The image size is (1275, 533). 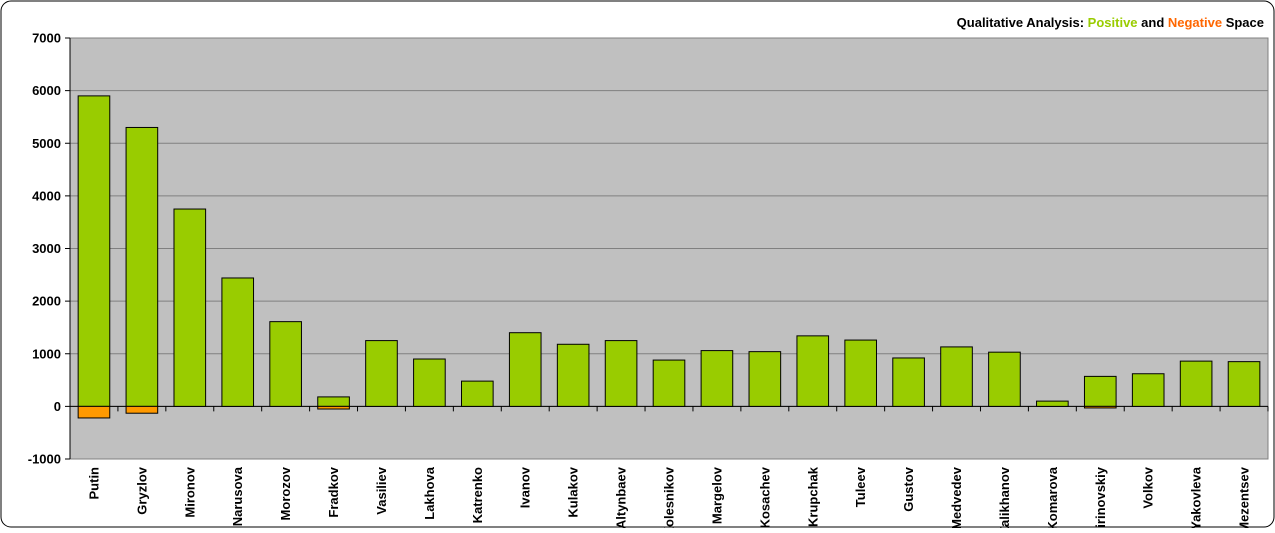 What do you see at coordinates (285, 364) in the screenshot?
I see `bar-positive-morozov` at bounding box center [285, 364].